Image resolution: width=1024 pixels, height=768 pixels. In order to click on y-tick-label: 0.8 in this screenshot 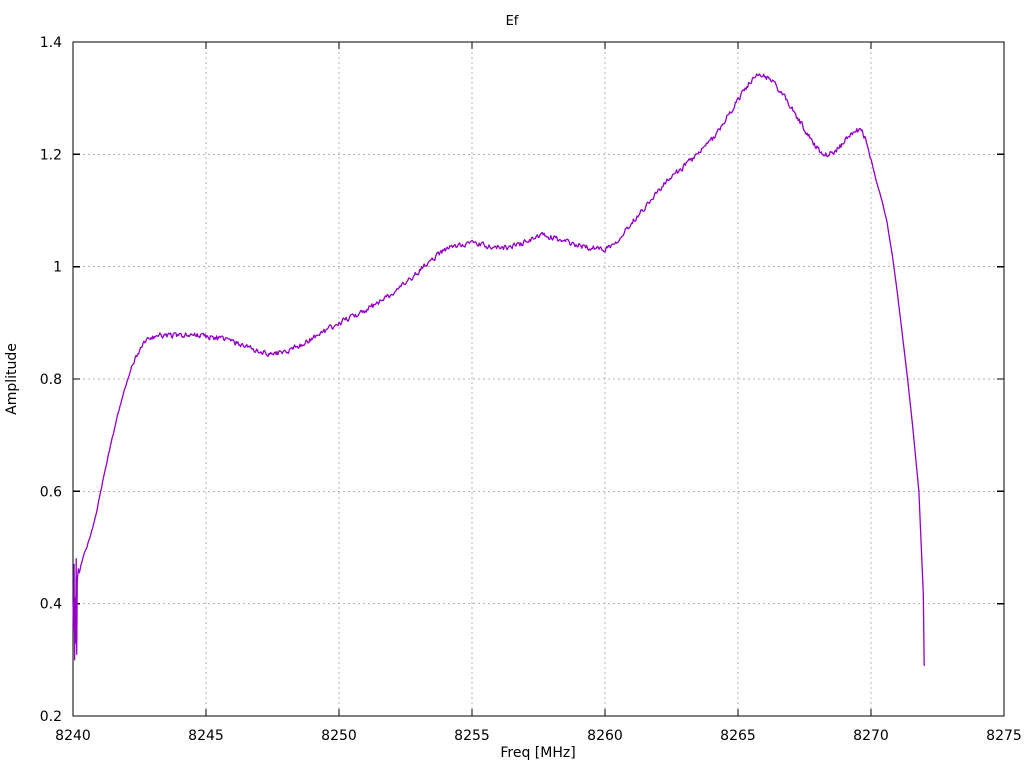, I will do `click(51, 380)`.